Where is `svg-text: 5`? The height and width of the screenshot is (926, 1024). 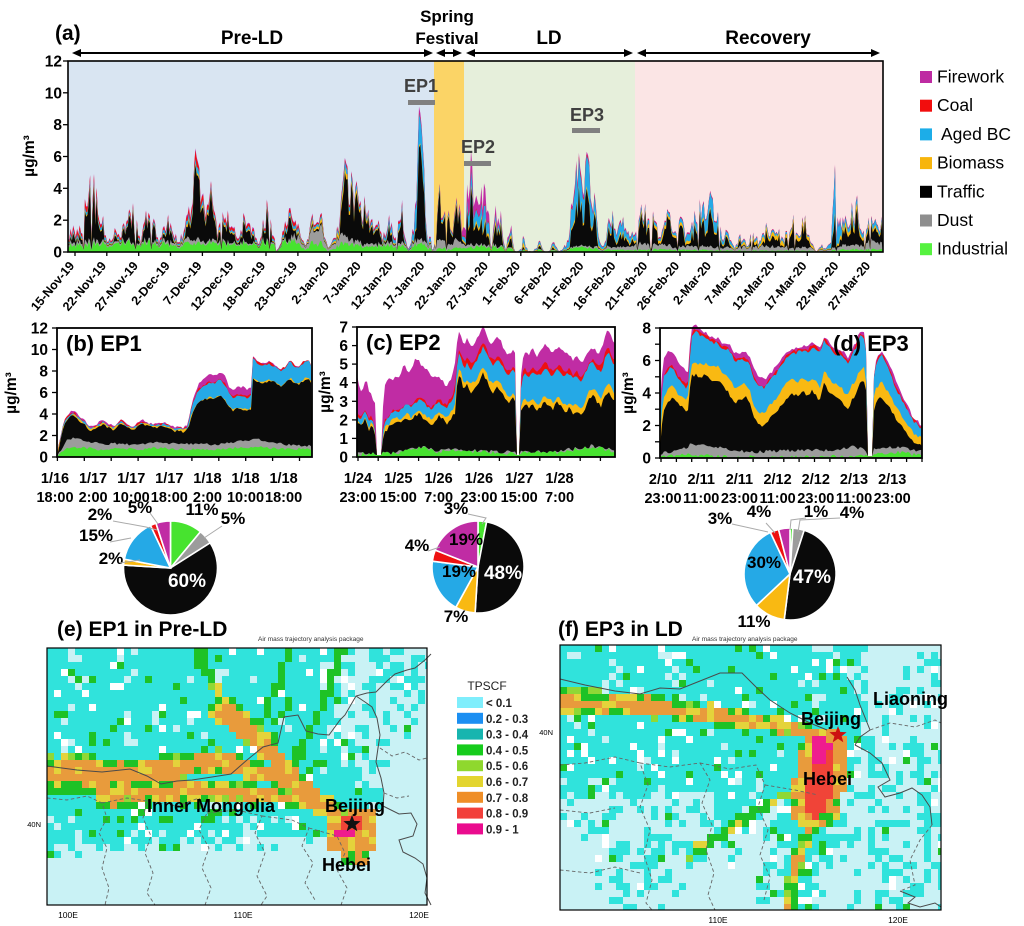
svg-text: 5 is located at coordinates (343, 365).